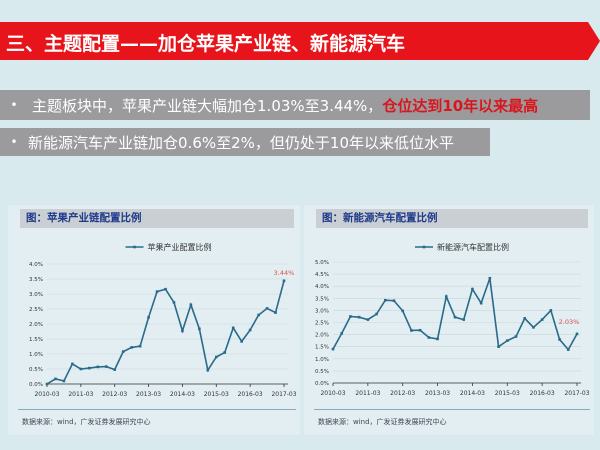 This screenshot has width=600, height=450. I want to click on x-tick-label: 2012-03, so click(402, 393).